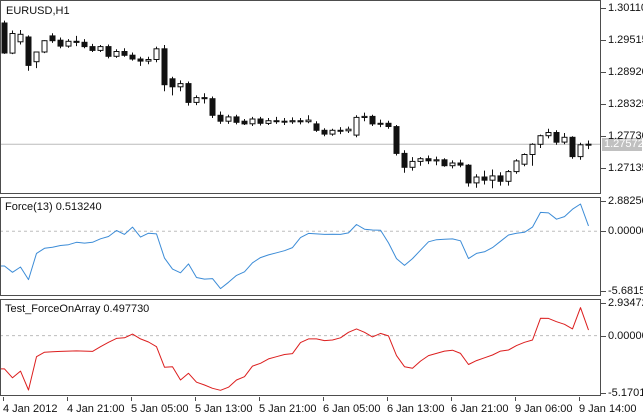 This screenshot has width=643, height=418. Describe the element at coordinates (53, 207) in the screenshot. I see `force-indicator-label: Force(13) 0.513240` at that location.